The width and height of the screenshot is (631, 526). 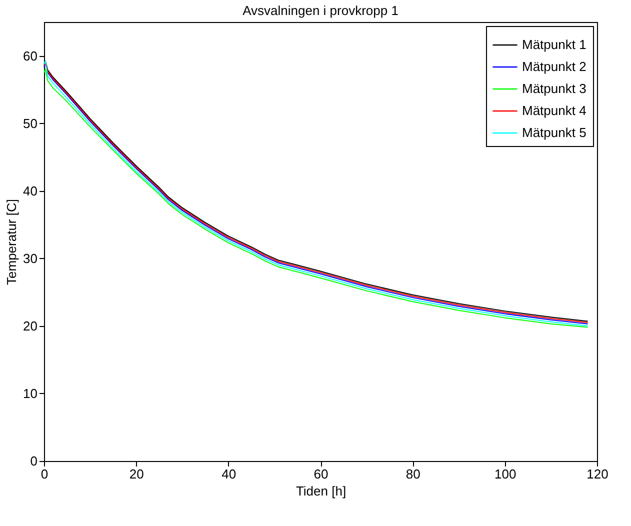 What do you see at coordinates (505, 474) in the screenshot?
I see `x-tick-label: 100` at bounding box center [505, 474].